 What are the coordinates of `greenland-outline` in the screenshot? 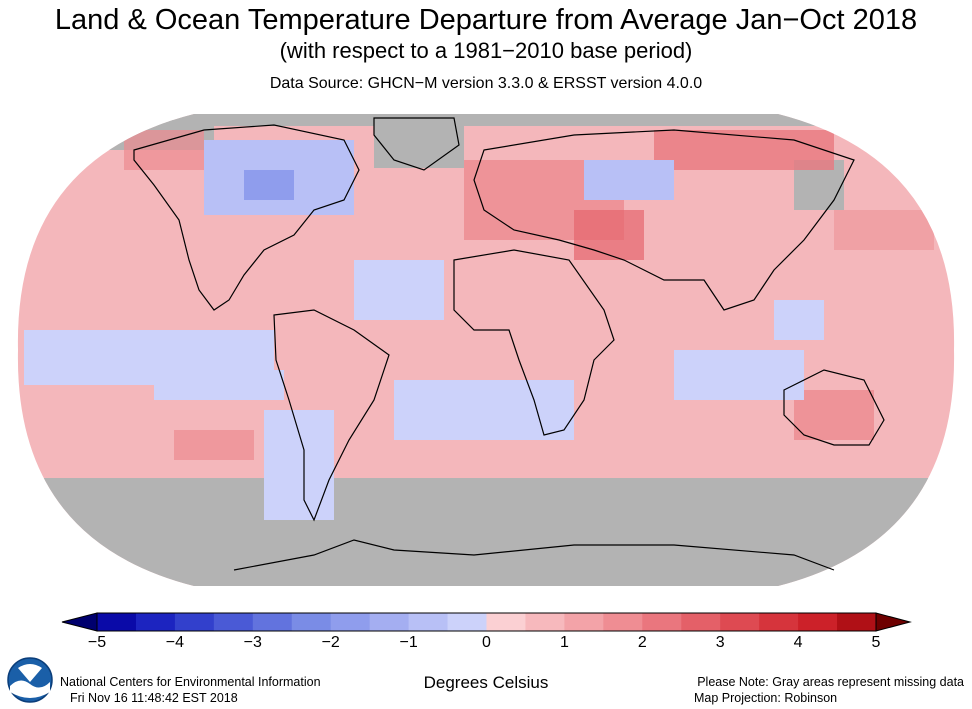 It's located at (416, 144).